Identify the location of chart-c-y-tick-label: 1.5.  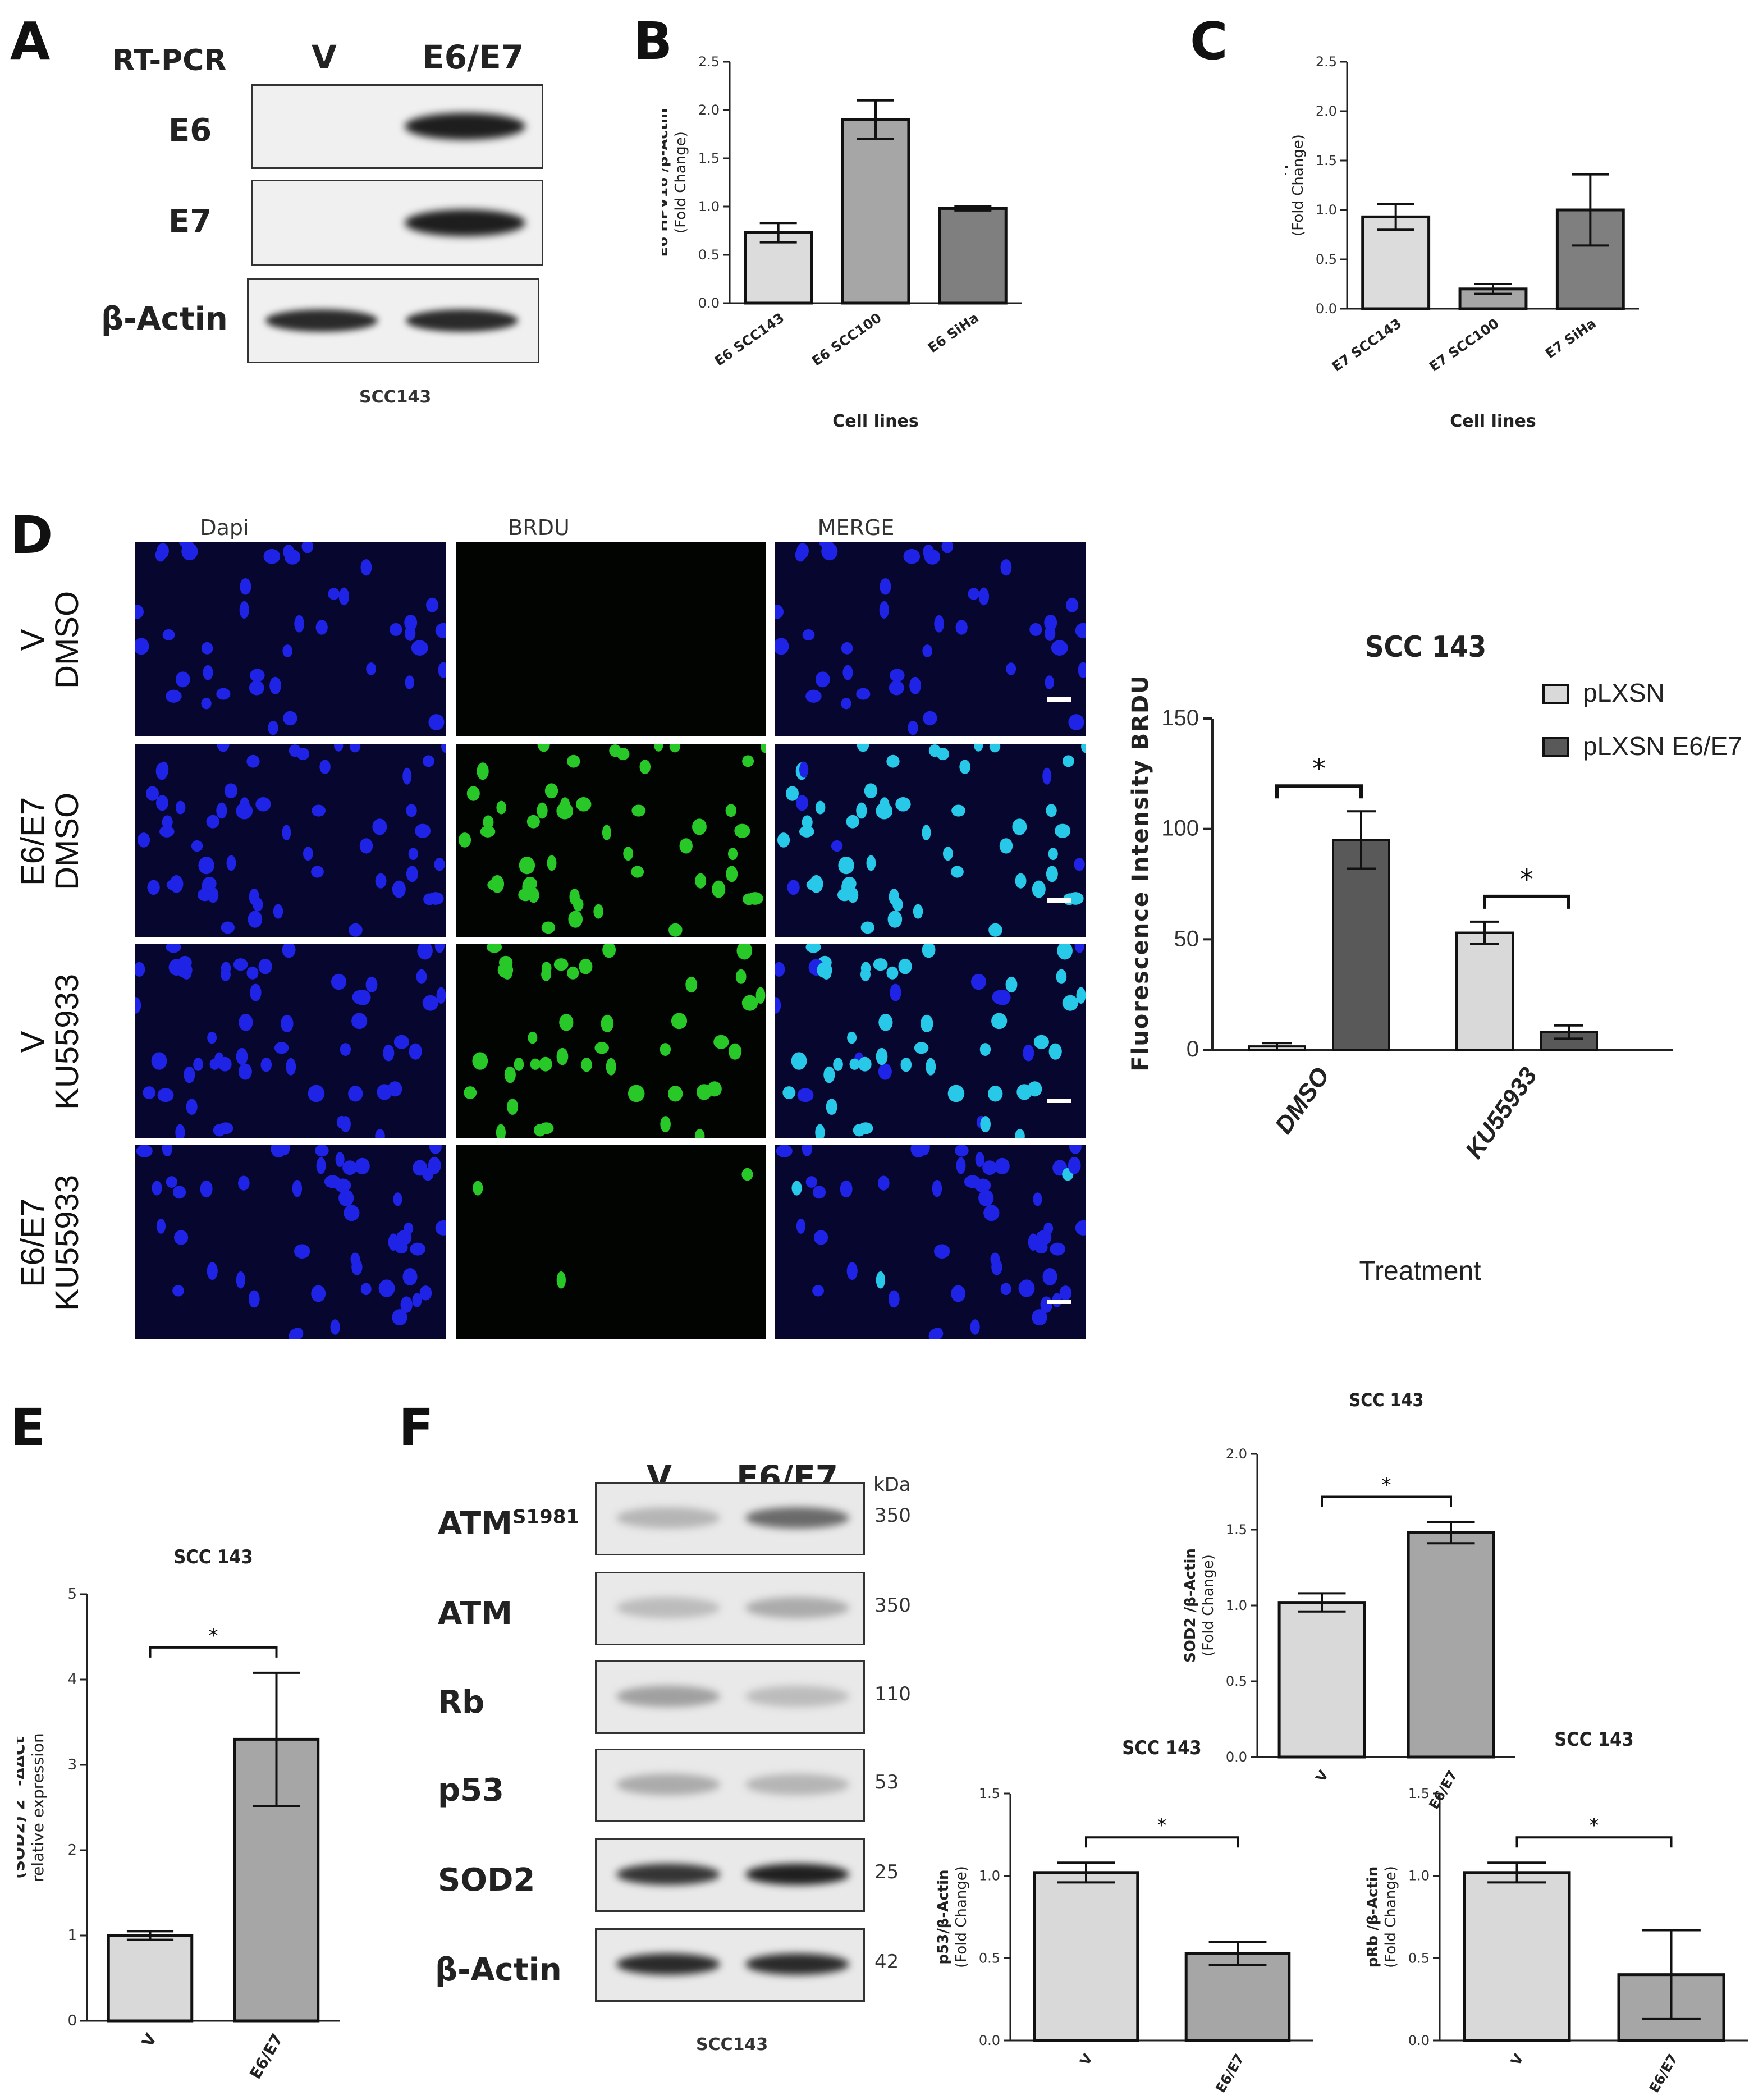
(1327, 160).